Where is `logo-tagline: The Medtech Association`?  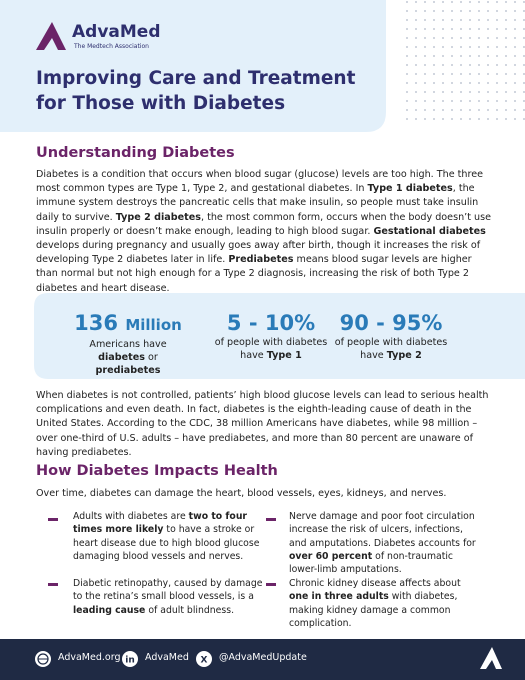 logo-tagline: The Medtech Association is located at coordinates (111, 46).